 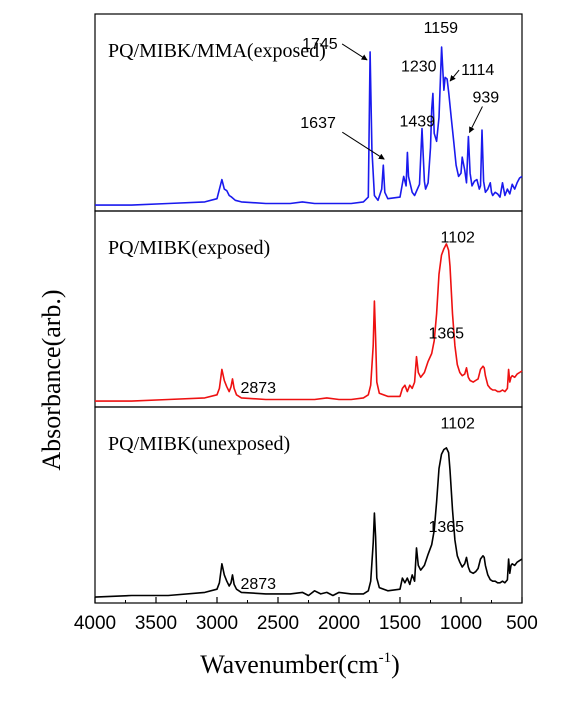 What do you see at coordinates (417, 121) in the screenshot?
I see `peak-label-1439-panel-1: 1439` at bounding box center [417, 121].